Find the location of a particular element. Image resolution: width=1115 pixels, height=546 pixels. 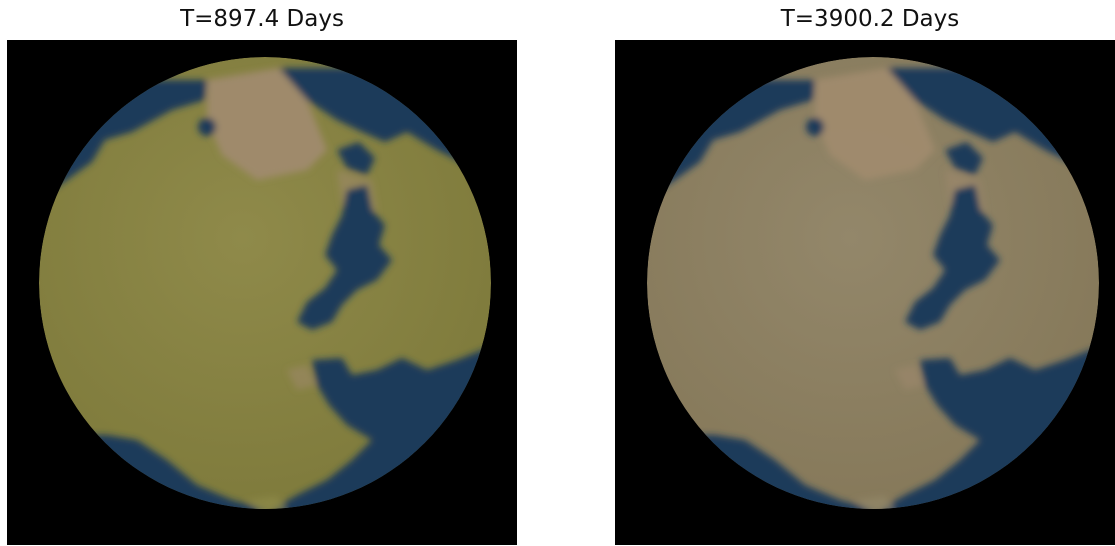

panel-title: T=897.4 Days is located at coordinates (262, 19).